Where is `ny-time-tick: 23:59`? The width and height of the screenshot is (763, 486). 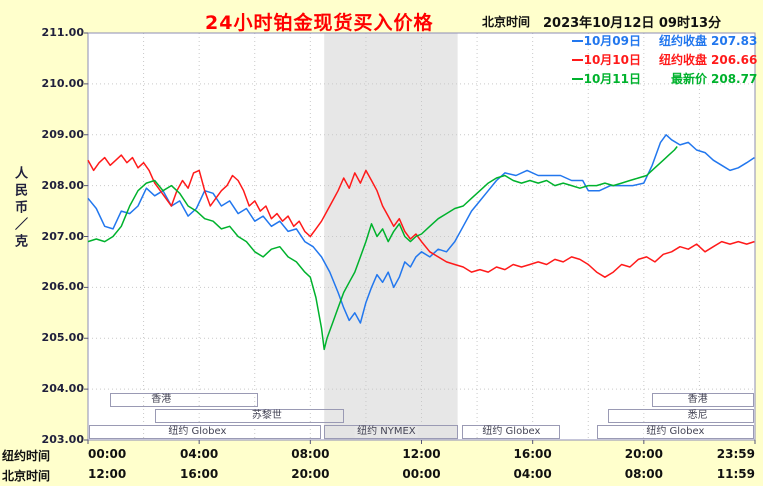 ny-time-tick: 23:59 is located at coordinates (735, 454).